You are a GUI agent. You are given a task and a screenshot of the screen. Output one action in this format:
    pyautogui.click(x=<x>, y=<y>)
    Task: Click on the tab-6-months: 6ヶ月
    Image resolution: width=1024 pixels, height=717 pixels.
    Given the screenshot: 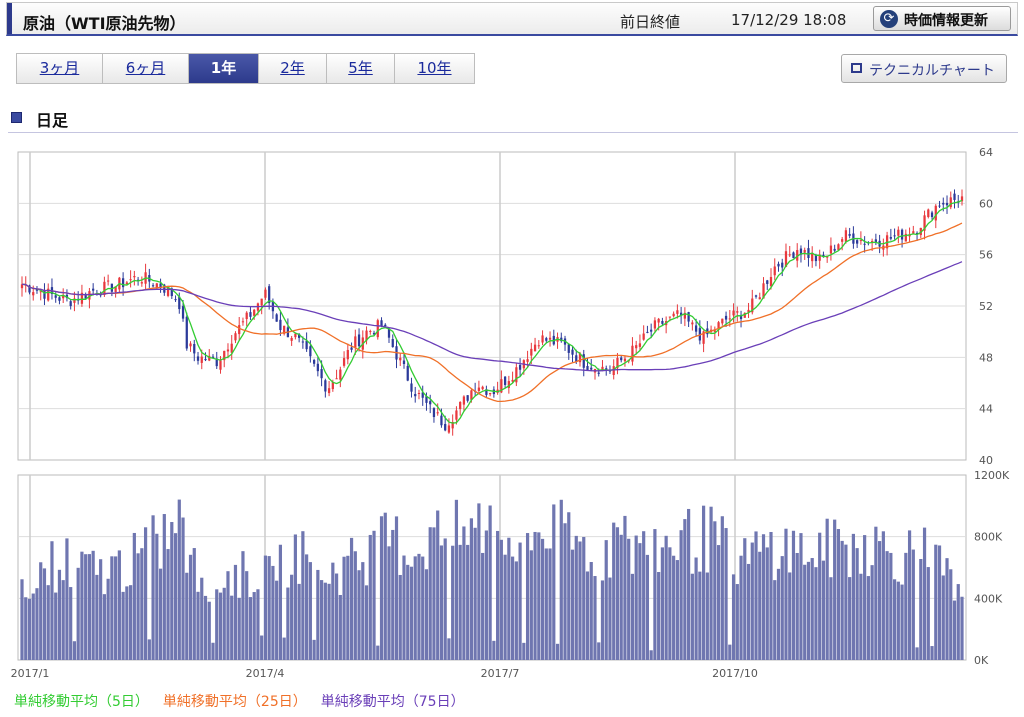 What is the action you would take?
    pyautogui.click(x=146, y=68)
    